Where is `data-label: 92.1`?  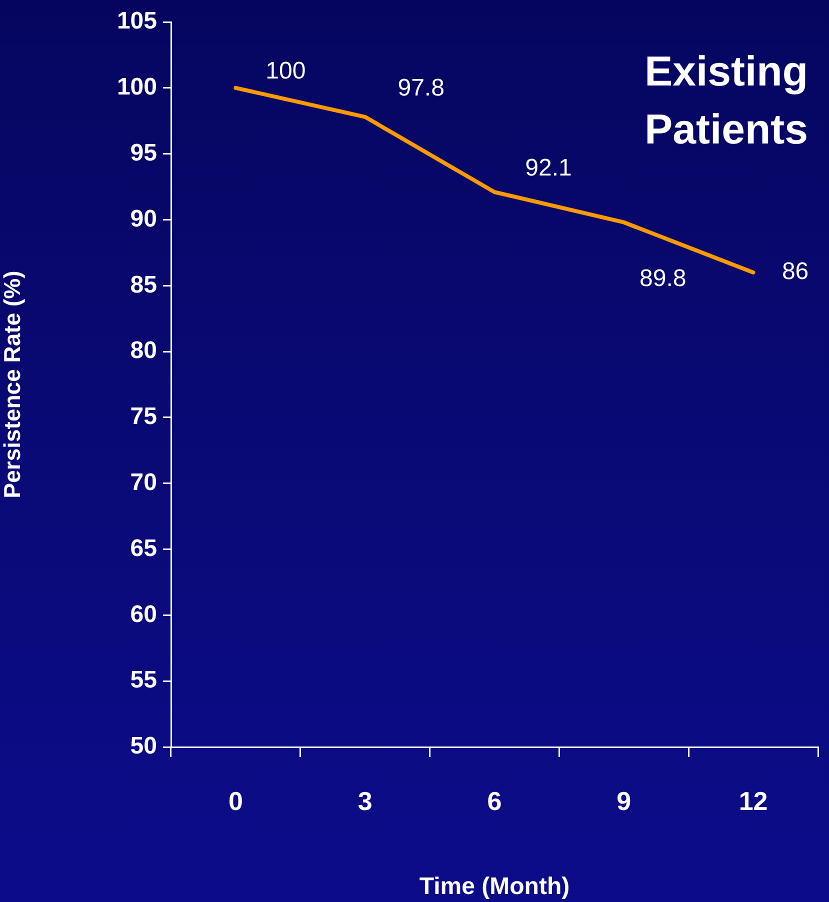
data-label: 92.1 is located at coordinates (548, 168).